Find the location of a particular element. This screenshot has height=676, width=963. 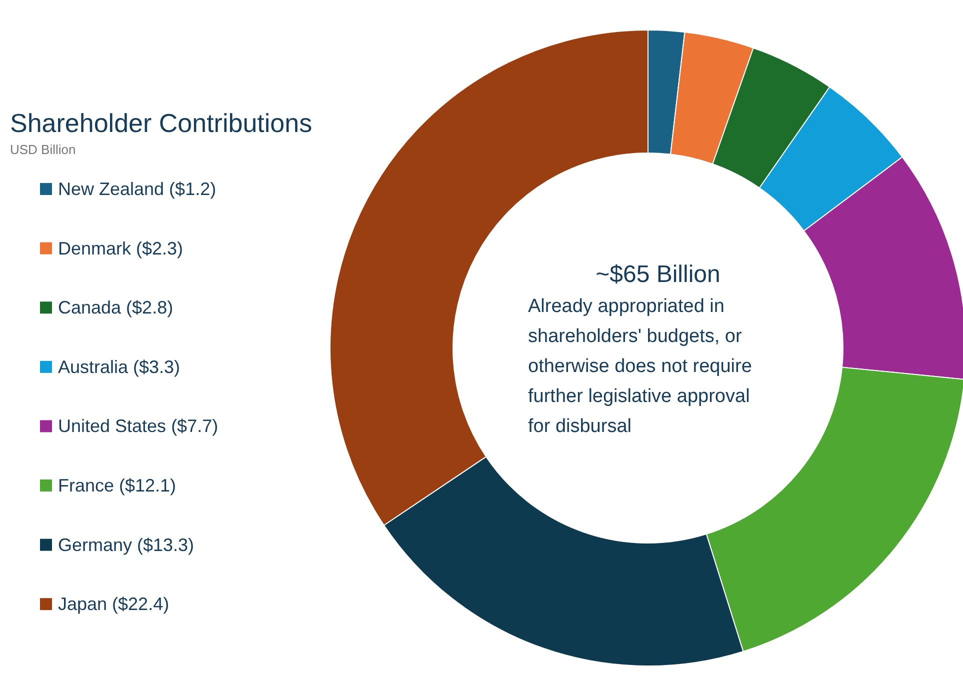

legend-label: New Zealand ($1.2) is located at coordinates (137, 189).